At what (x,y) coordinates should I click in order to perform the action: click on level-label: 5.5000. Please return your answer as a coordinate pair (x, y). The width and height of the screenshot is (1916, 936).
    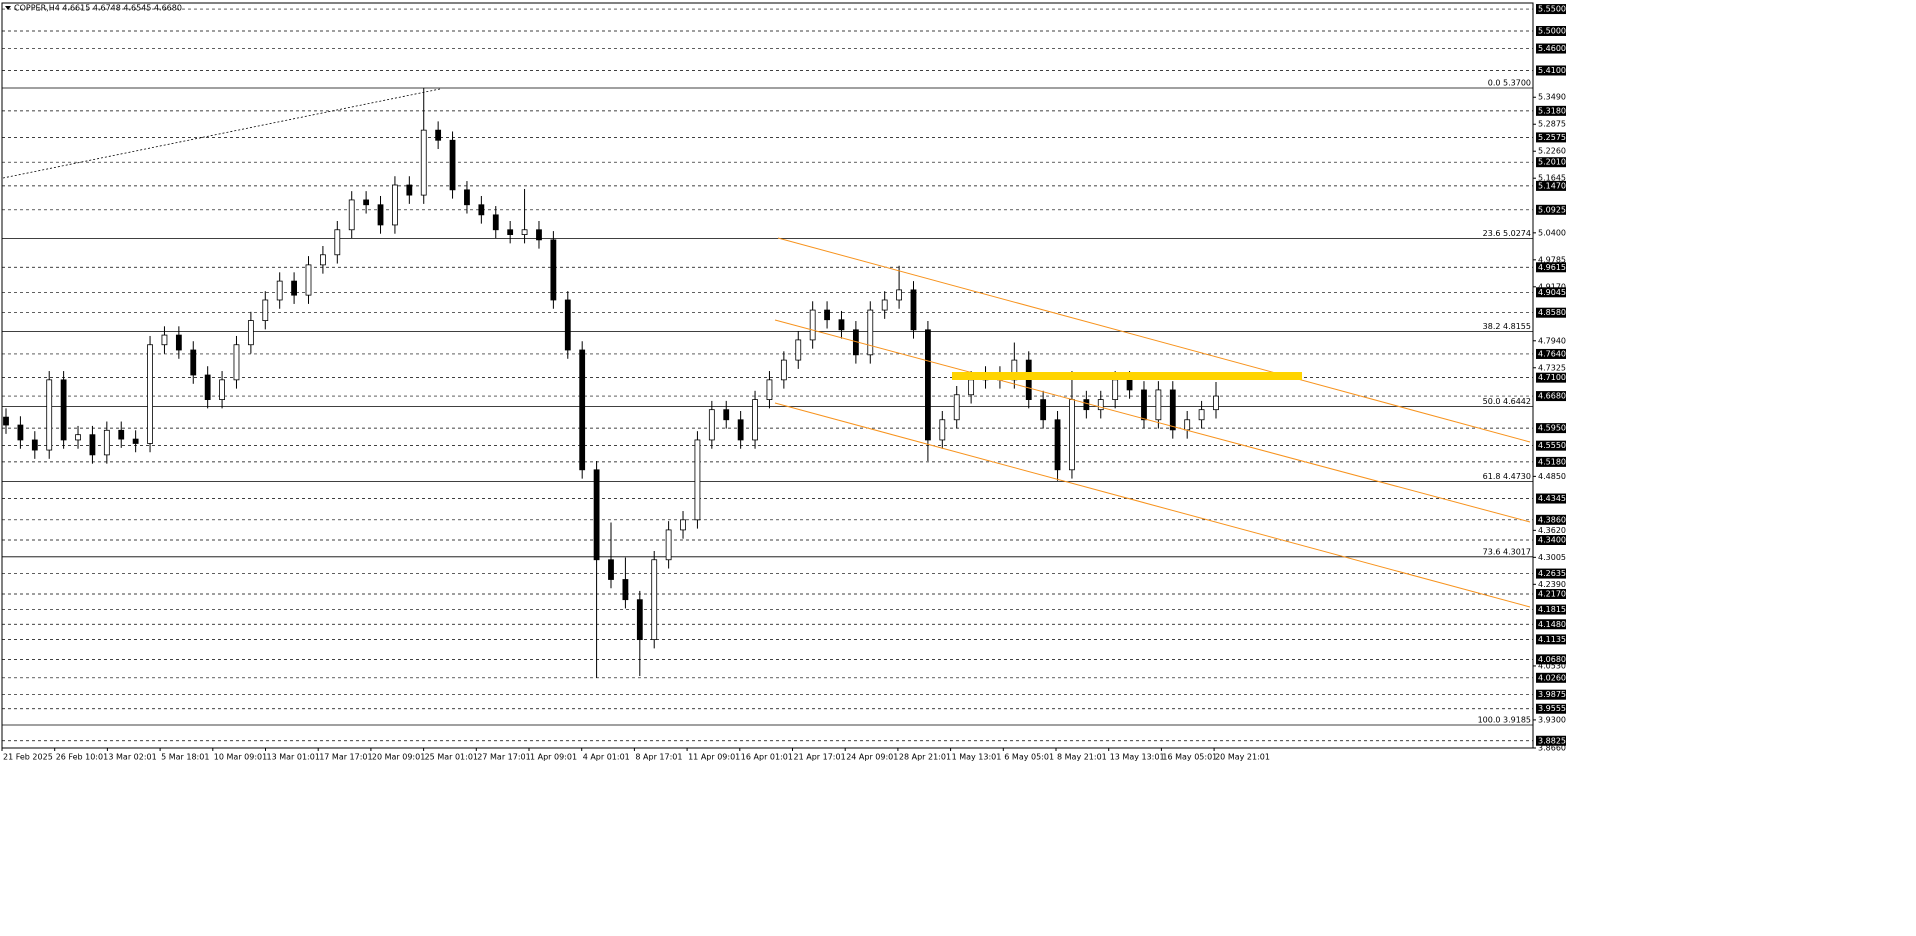
    Looking at the image, I should click on (1552, 30).